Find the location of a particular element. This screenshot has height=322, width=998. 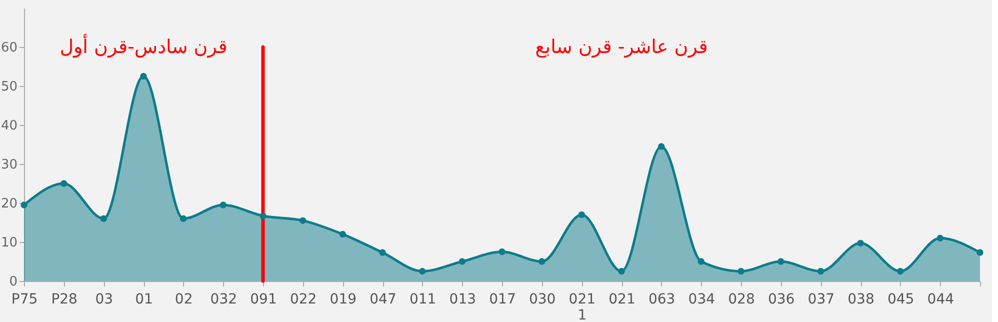

x-tick-label: 030 is located at coordinates (542, 300).